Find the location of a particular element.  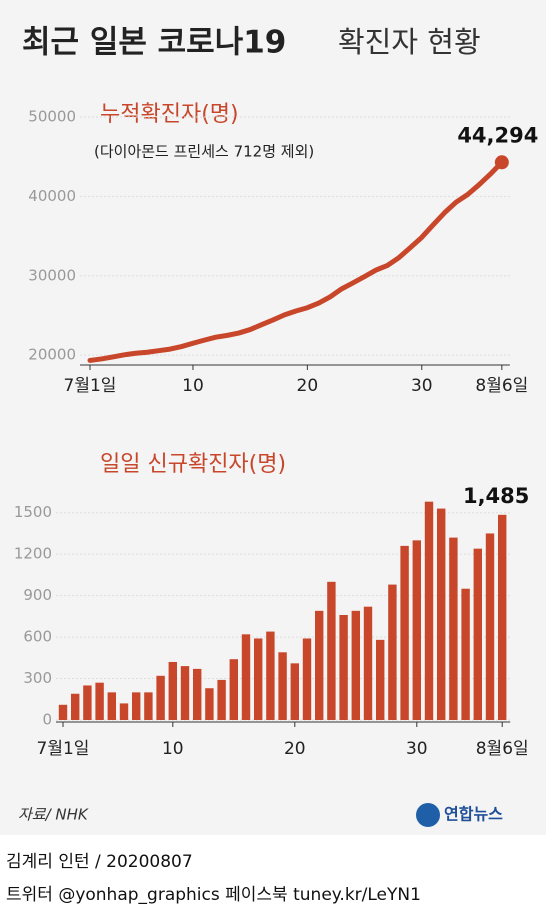

title-bold: 최근 일본 코로나19 is located at coordinates (154, 43).